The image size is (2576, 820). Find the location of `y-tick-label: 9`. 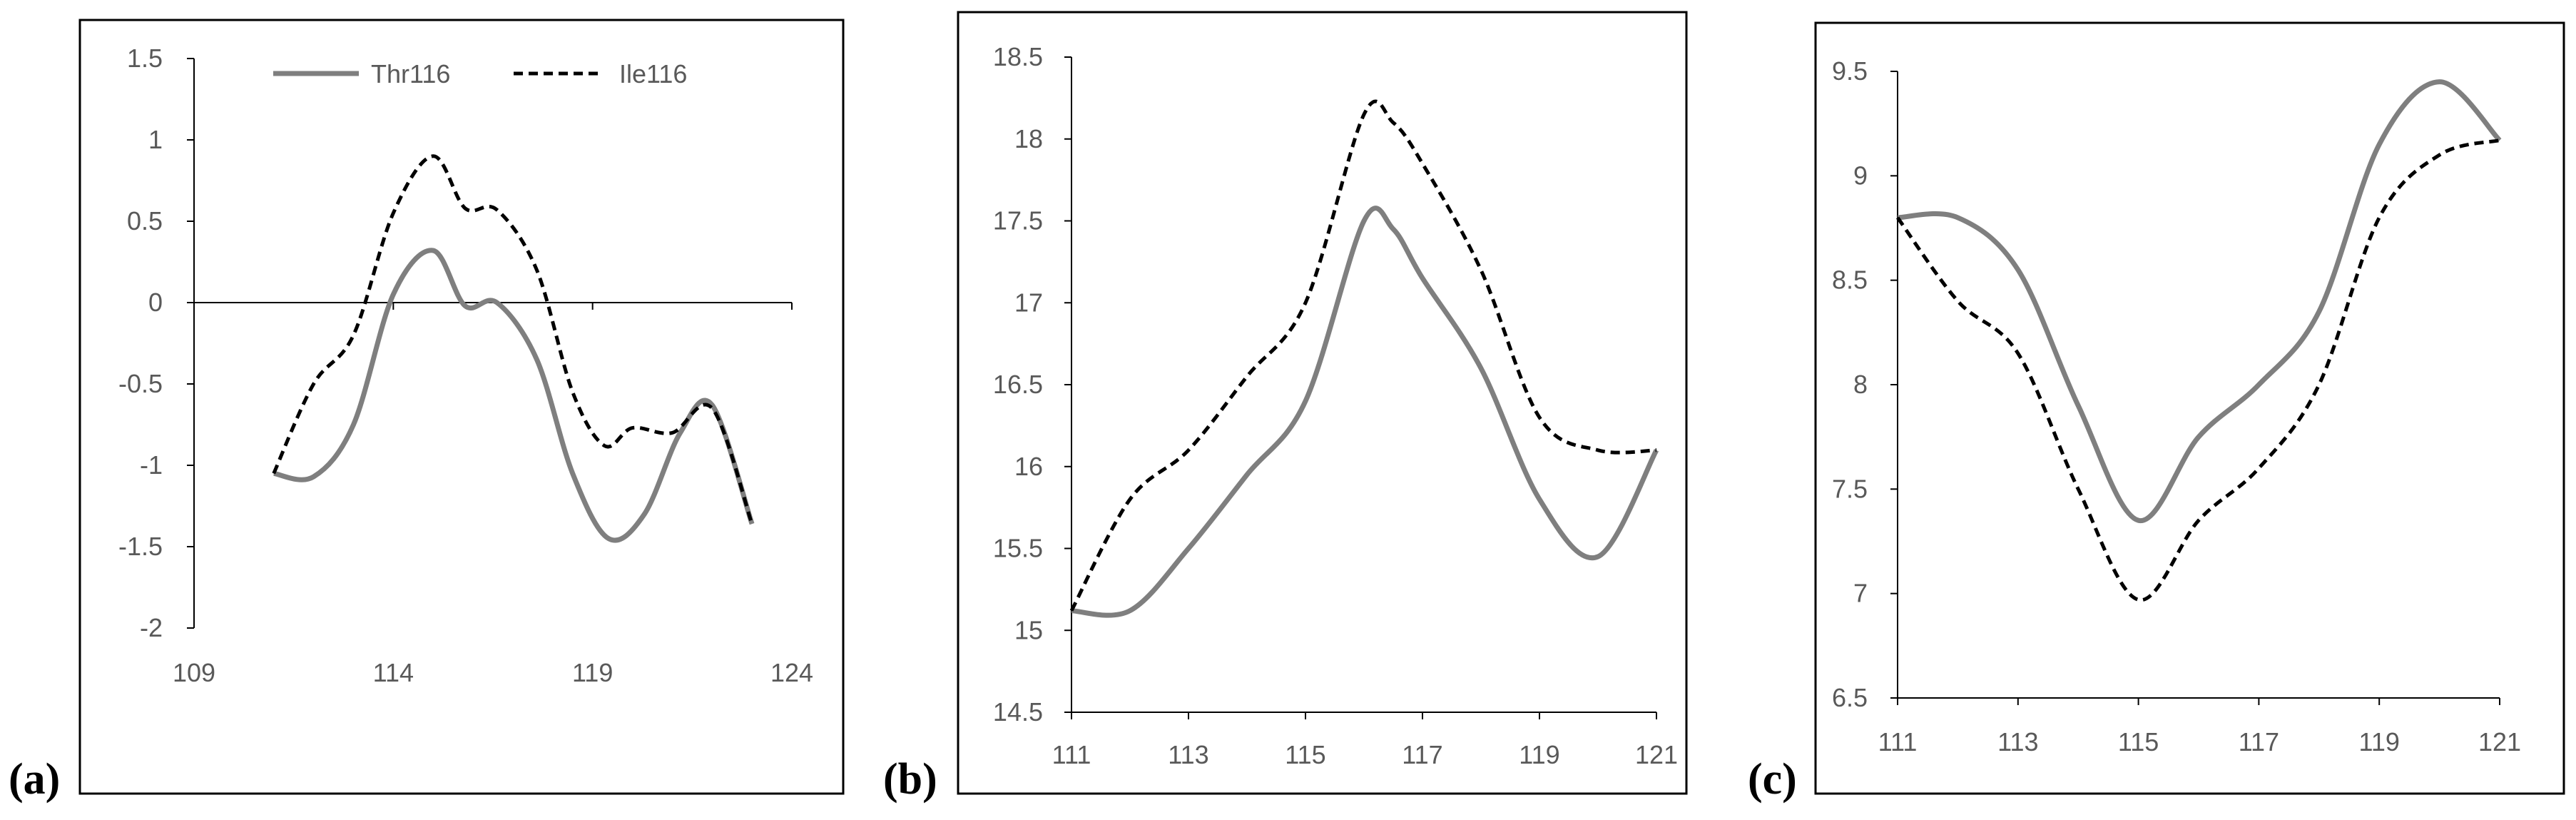

y-tick-label: 9 is located at coordinates (1860, 175).